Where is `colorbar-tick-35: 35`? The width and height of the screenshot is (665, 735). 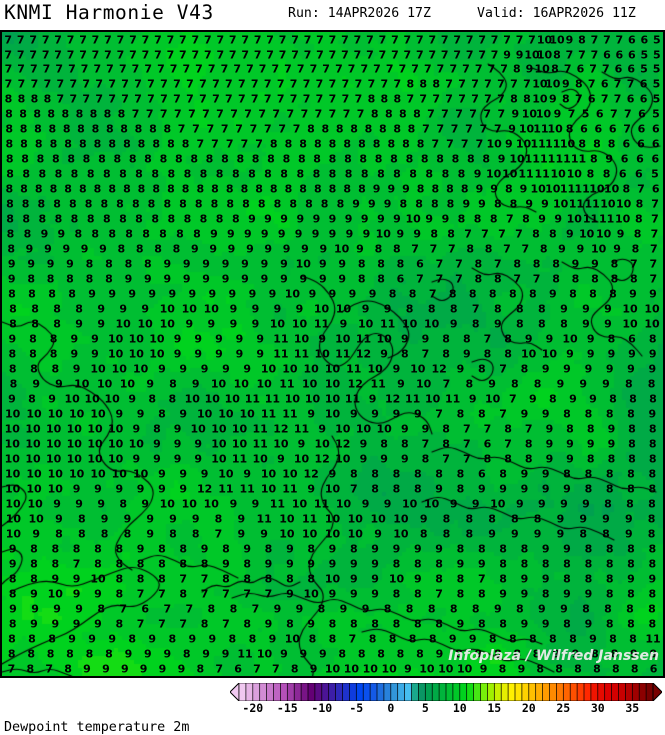
colorbar-tick-35: 35 is located at coordinates (632, 708).